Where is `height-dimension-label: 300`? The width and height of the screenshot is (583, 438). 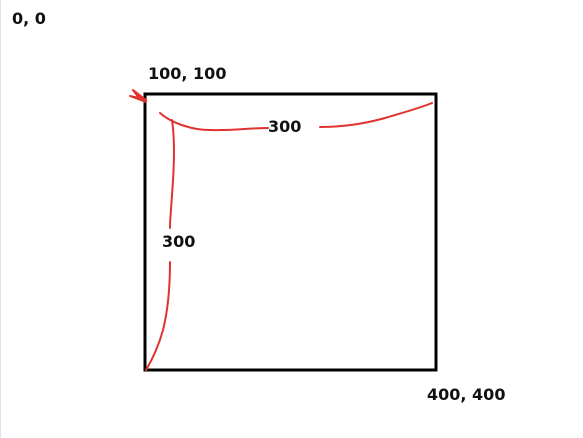 height-dimension-label: 300 is located at coordinates (179, 241).